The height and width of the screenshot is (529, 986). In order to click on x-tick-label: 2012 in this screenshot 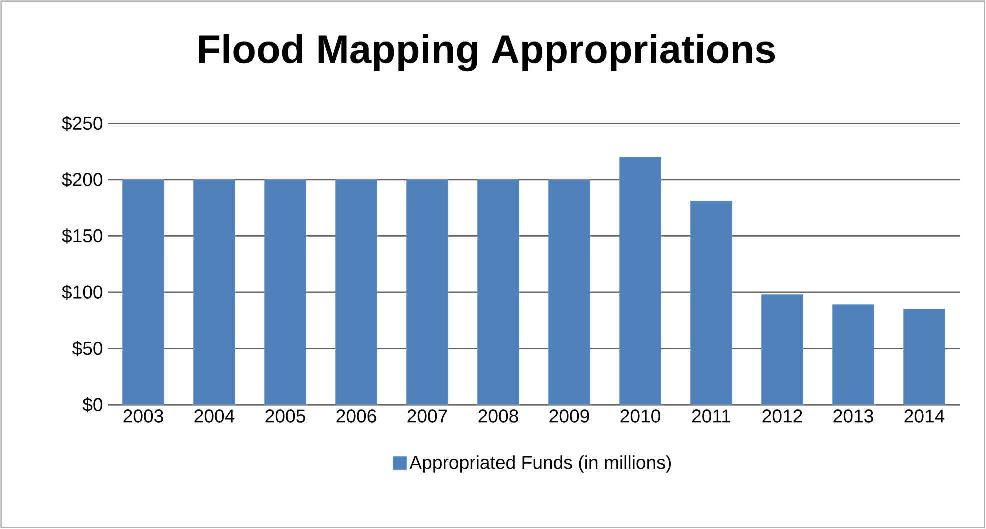, I will do `click(782, 416)`.